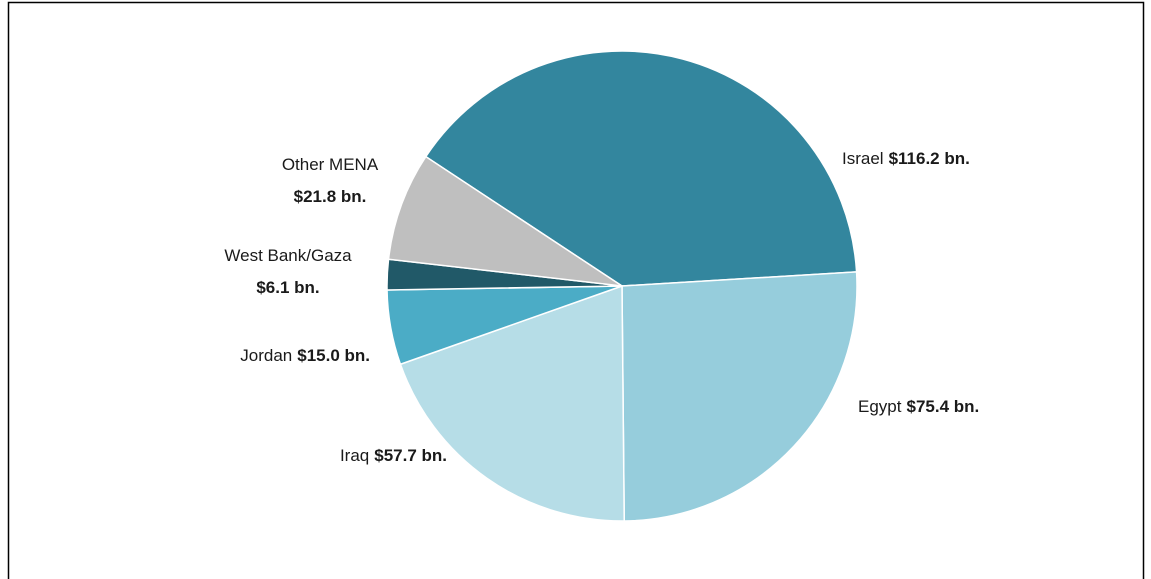 The width and height of the screenshot is (1151, 579). I want to click on slice-name: Israel, so click(863, 158).